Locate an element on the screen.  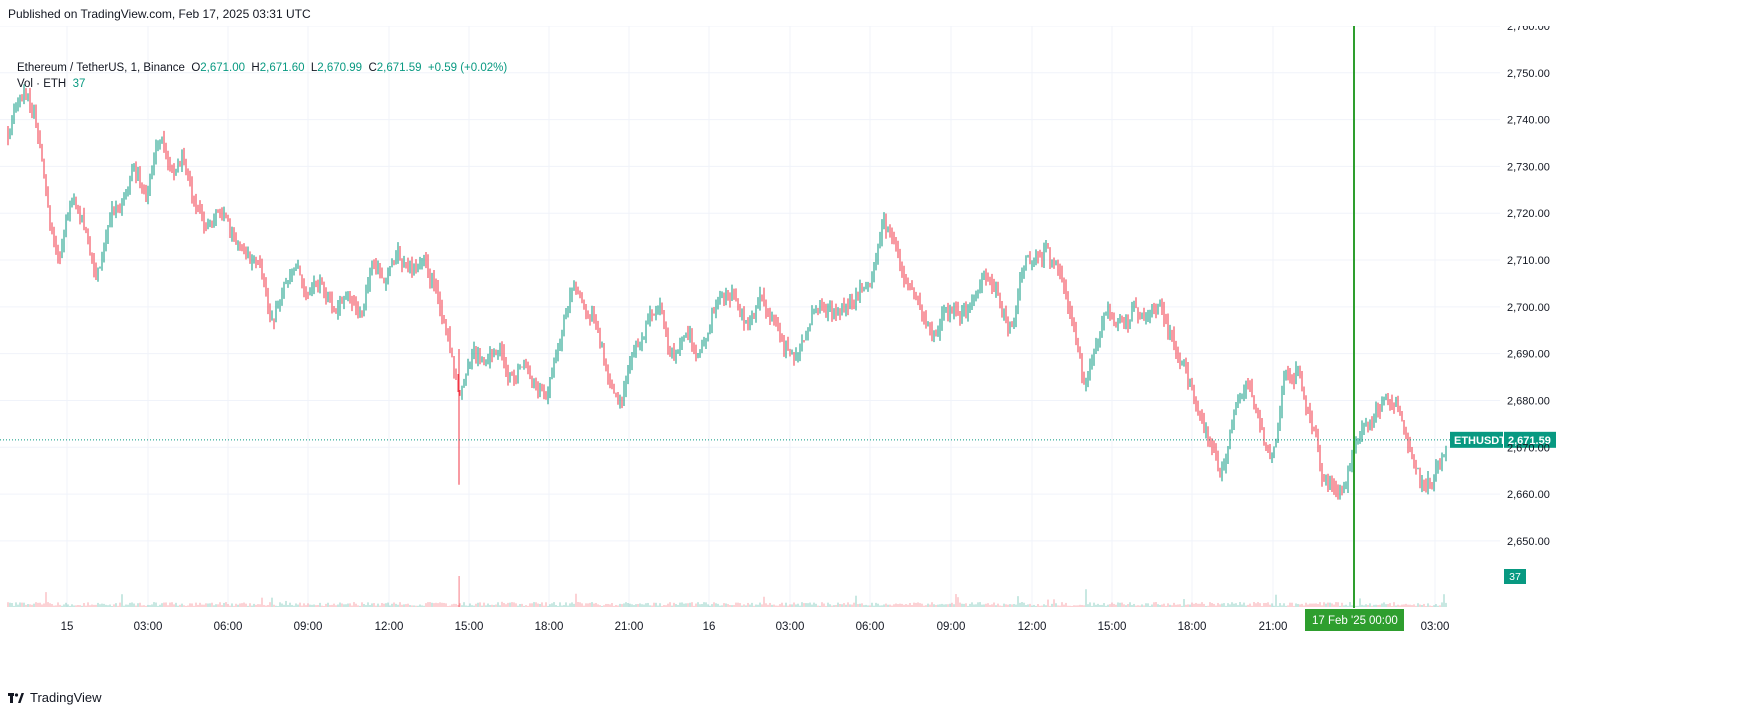
symbol-price-tag is located at coordinates (1476, 439).